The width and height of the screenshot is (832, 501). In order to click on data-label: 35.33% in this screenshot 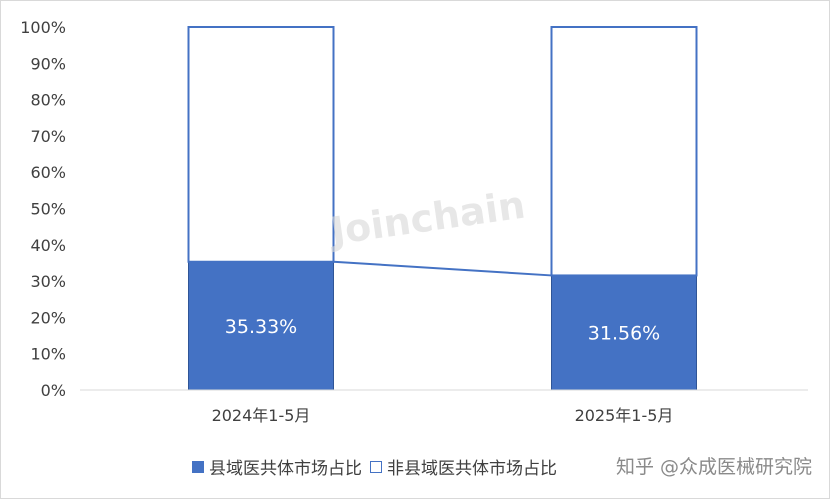, I will do `click(261, 327)`.